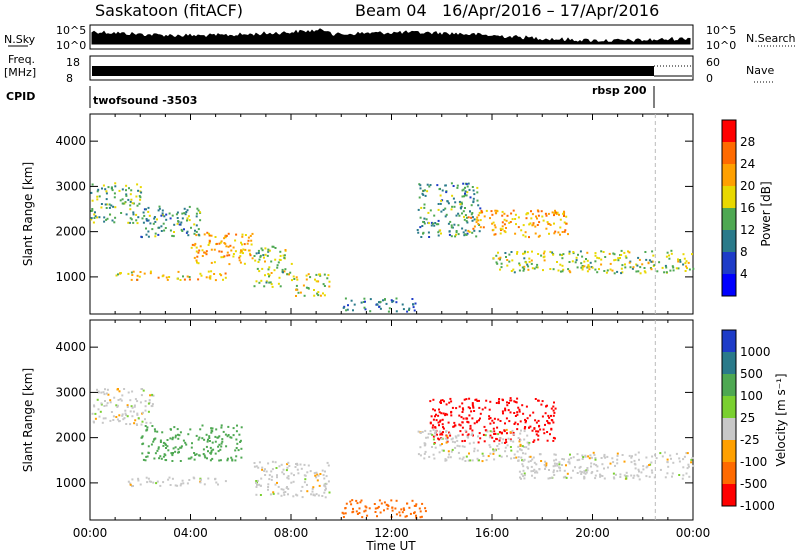 Image resolution: width=800 pixels, height=558 pixels. Describe the element at coordinates (751, 396) in the screenshot. I see `colorbar-tick-label: 100` at that location.